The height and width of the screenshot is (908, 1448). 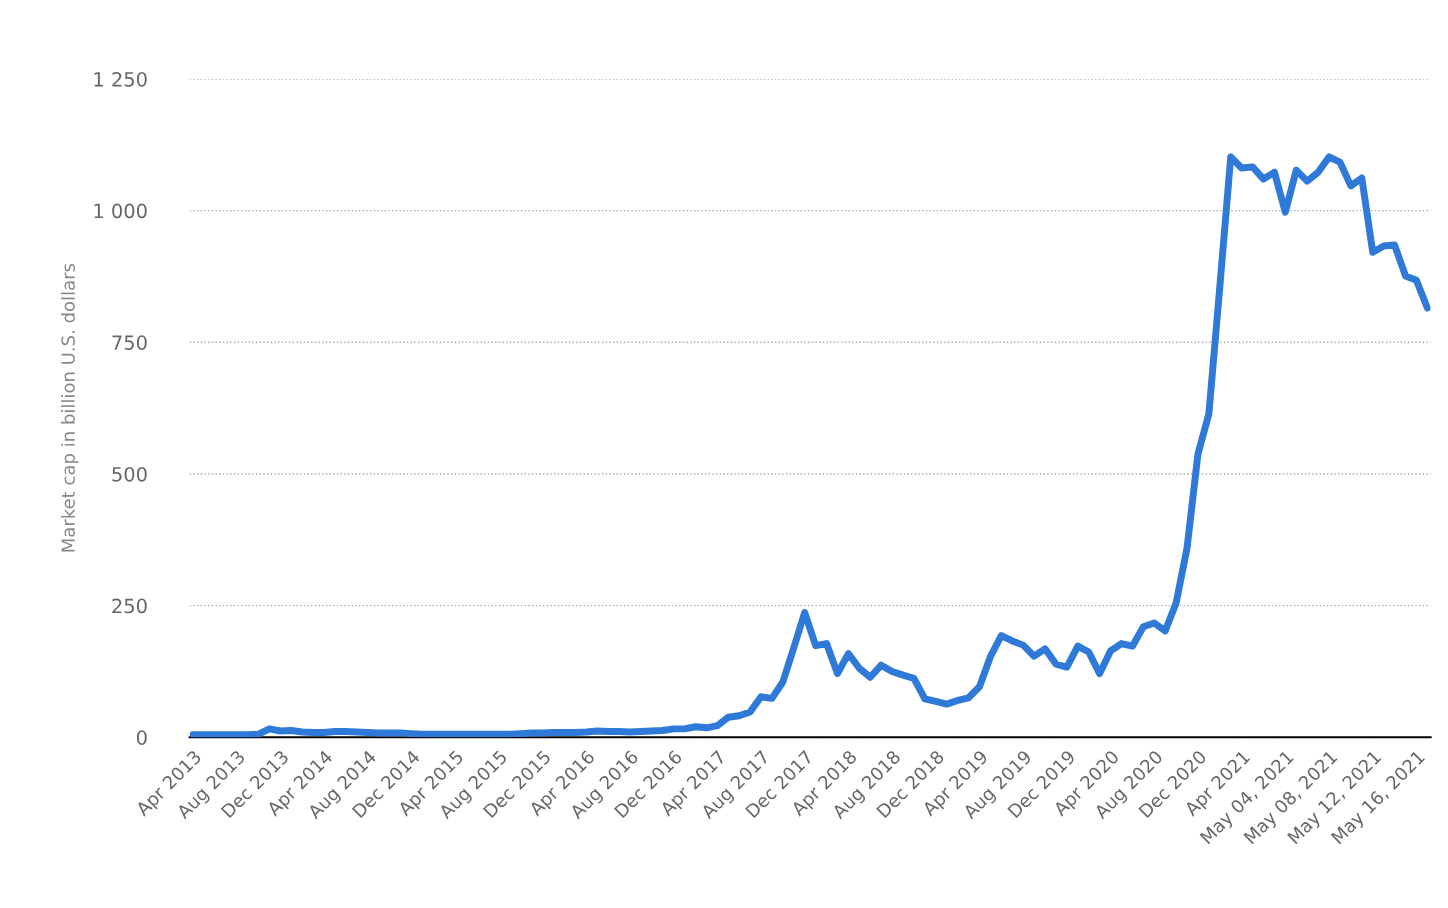 I want to click on y-tick-label: 0, so click(x=141, y=737).